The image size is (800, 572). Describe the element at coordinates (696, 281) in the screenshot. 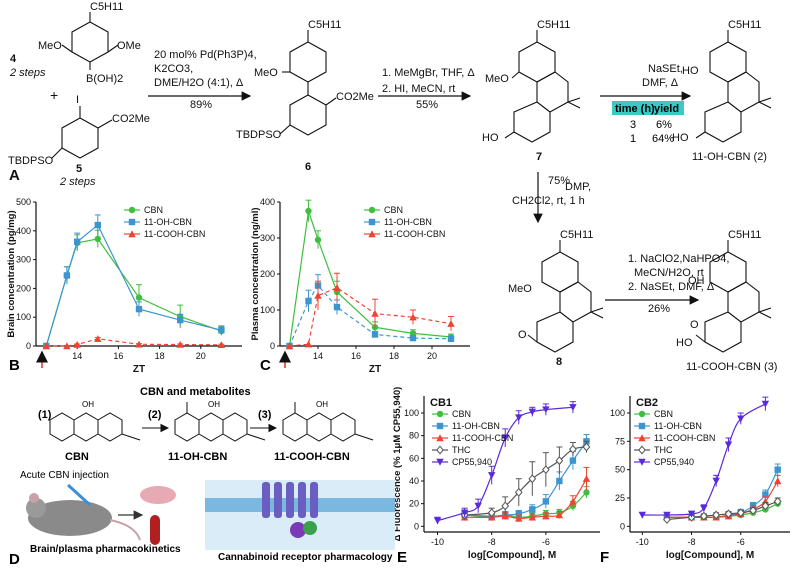

I see `oh-label-3: OH` at that location.